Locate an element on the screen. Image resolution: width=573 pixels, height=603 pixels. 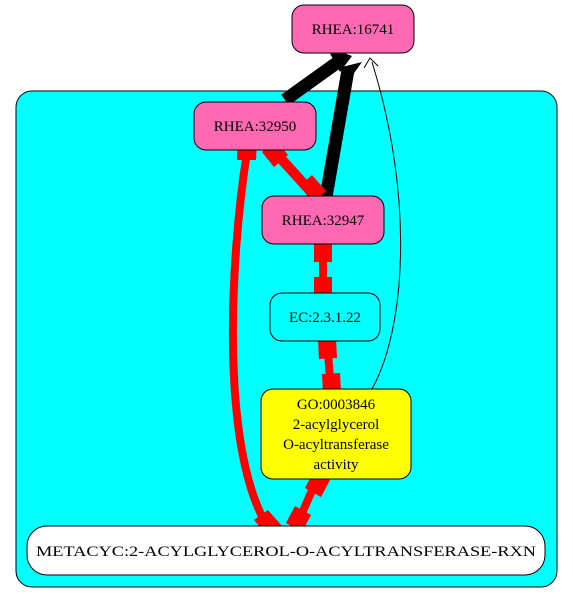
node-ec: EC:2.3.1.22 is located at coordinates (325, 317).